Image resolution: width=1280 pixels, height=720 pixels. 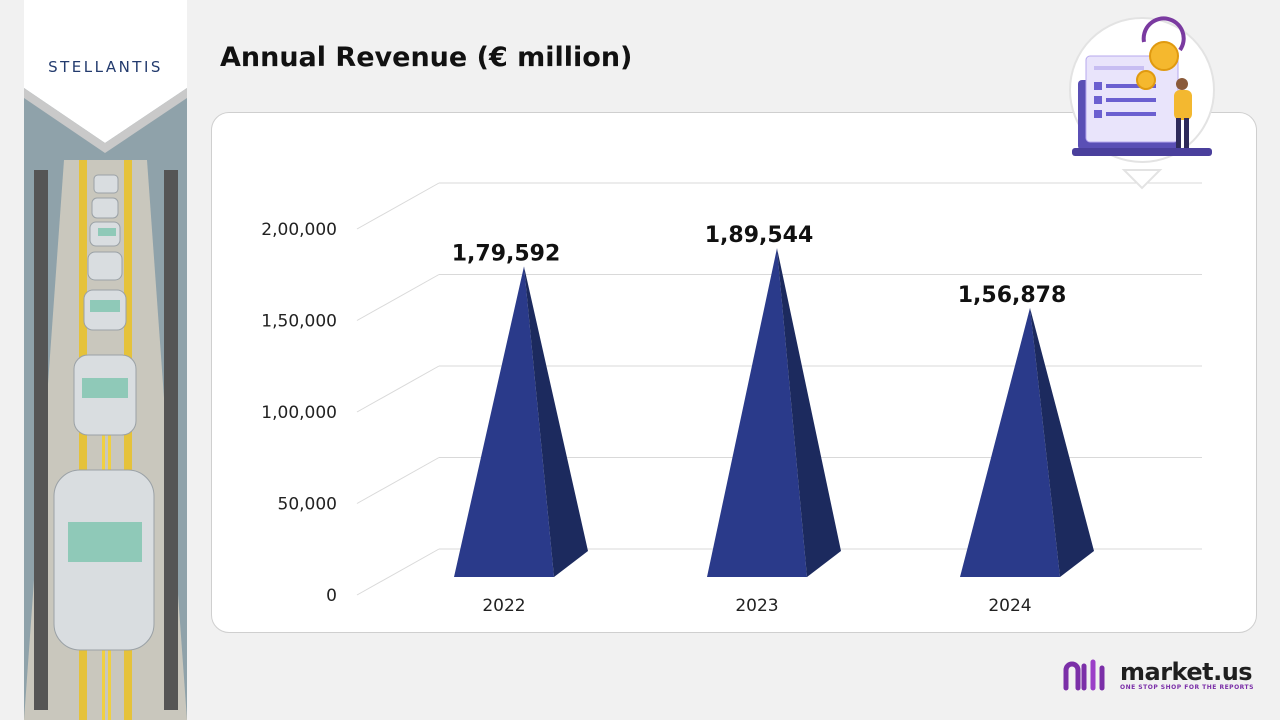 I want to click on brand-name: market.us, so click(x=1186, y=672).